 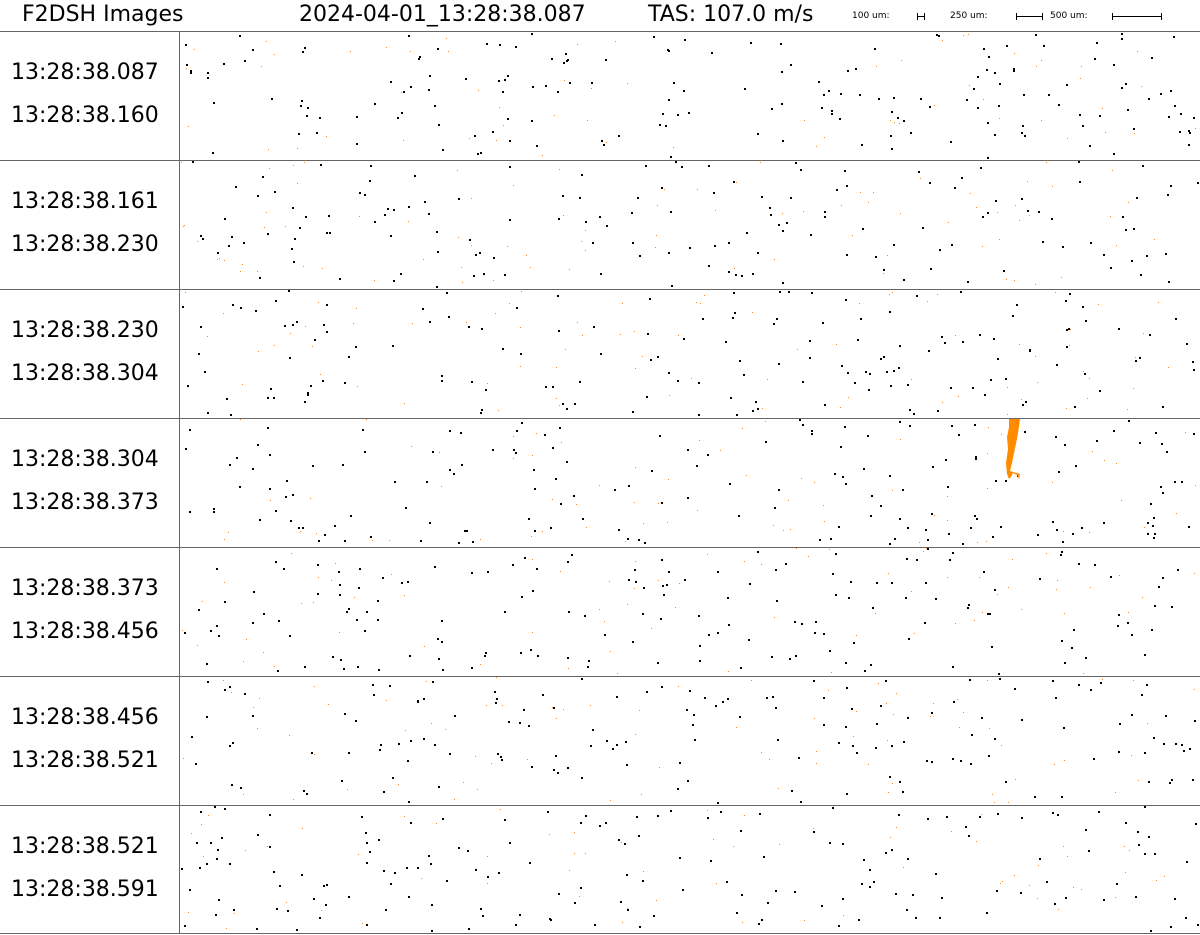 I want to click on image-strip: 13:28:38.521 13:28:38.591, so click(x=600, y=869).